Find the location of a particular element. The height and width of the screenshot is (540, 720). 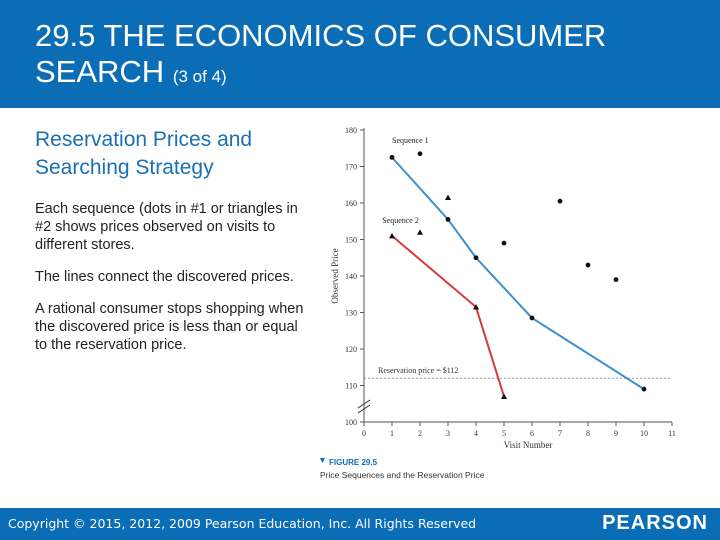

x-tick-label: 11 is located at coordinates (672, 433).